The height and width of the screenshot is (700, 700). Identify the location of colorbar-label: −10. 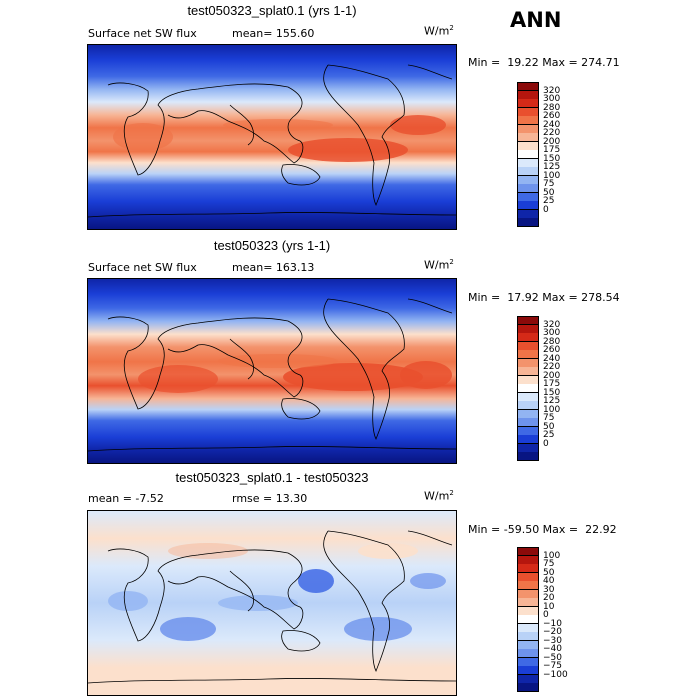
(552, 623).